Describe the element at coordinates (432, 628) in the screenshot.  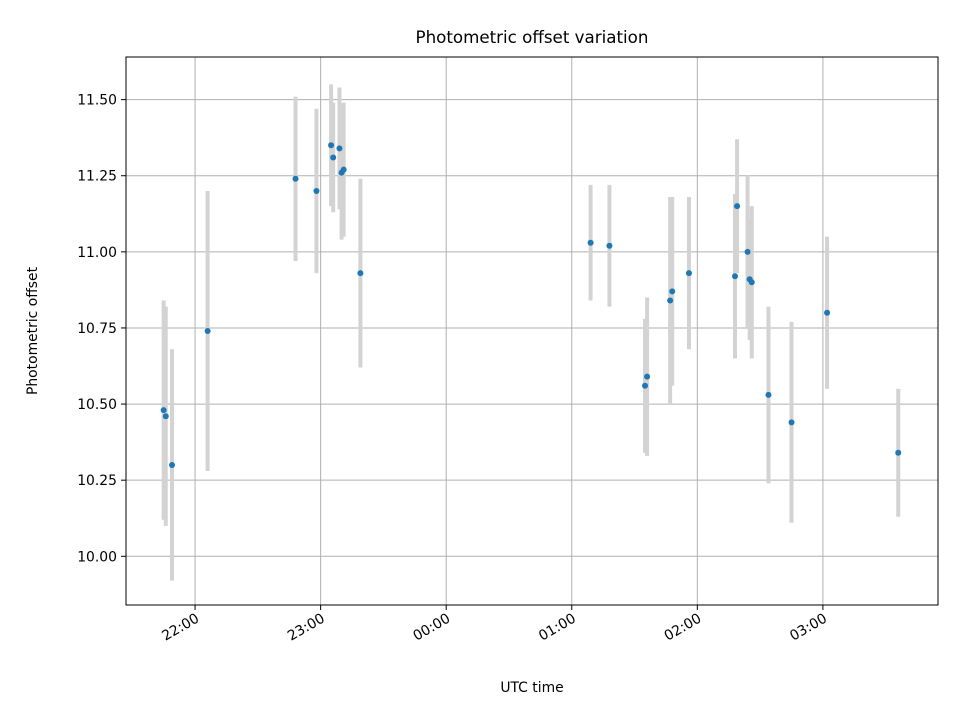
I see `x-tick-label: 00:00` at that location.